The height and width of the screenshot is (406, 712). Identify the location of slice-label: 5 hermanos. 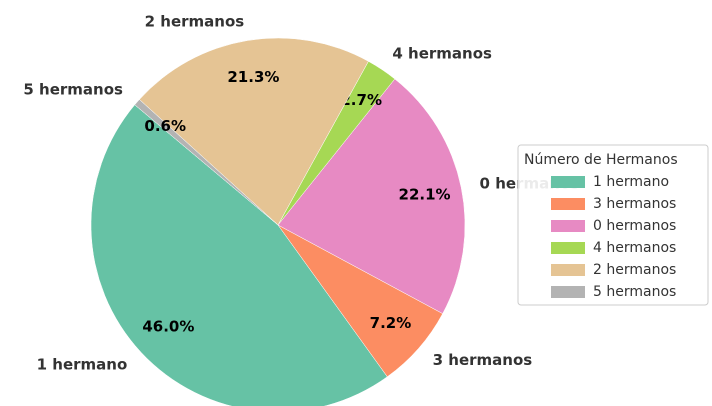
(73, 89).